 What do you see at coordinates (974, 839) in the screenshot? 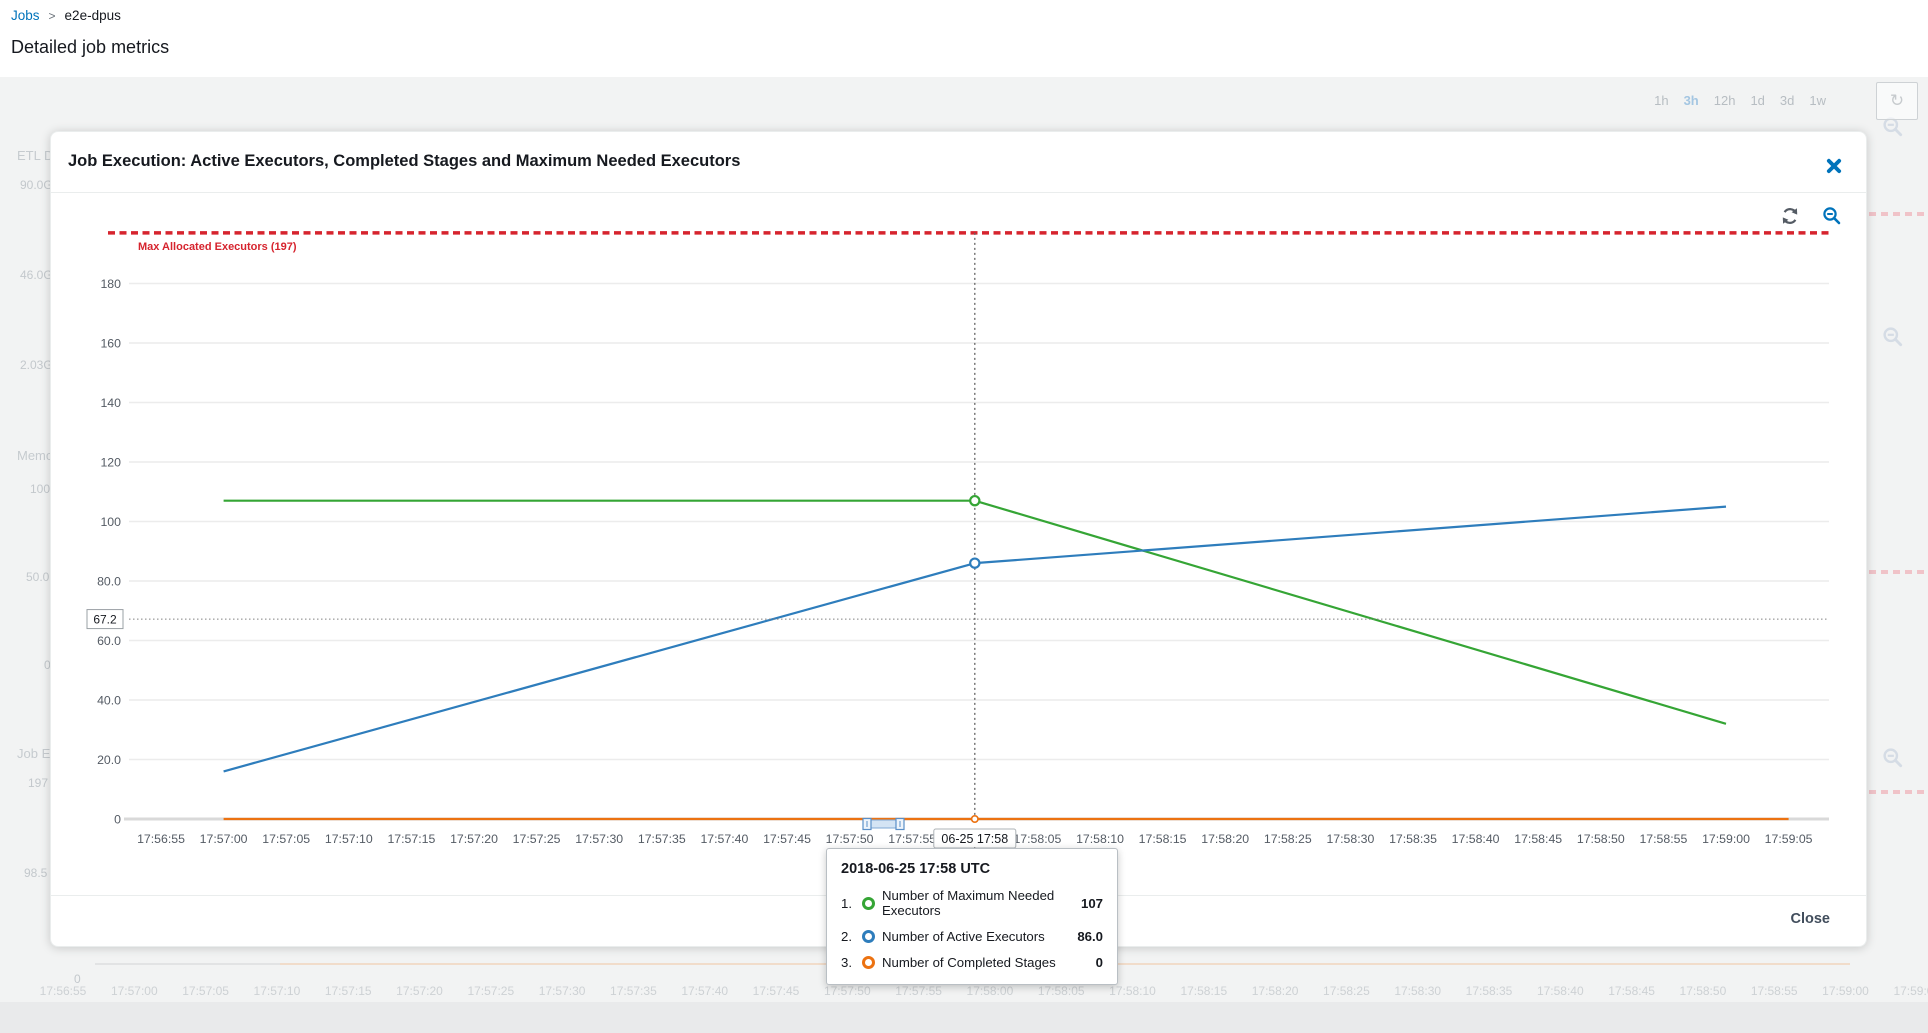
I see `crosshair-axis-label: 06-25 17:58` at bounding box center [974, 839].